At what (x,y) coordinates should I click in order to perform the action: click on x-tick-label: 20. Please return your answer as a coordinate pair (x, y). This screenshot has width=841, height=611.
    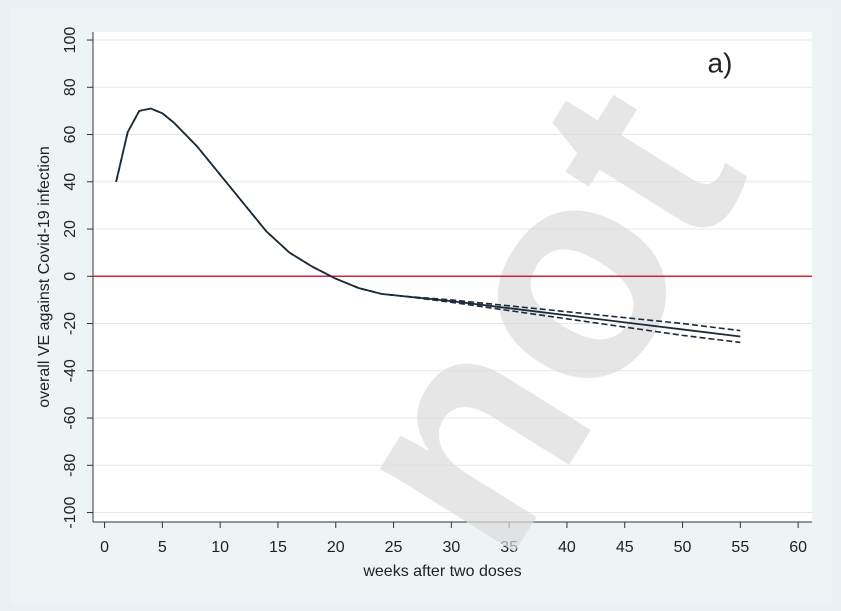
    Looking at the image, I should click on (336, 547).